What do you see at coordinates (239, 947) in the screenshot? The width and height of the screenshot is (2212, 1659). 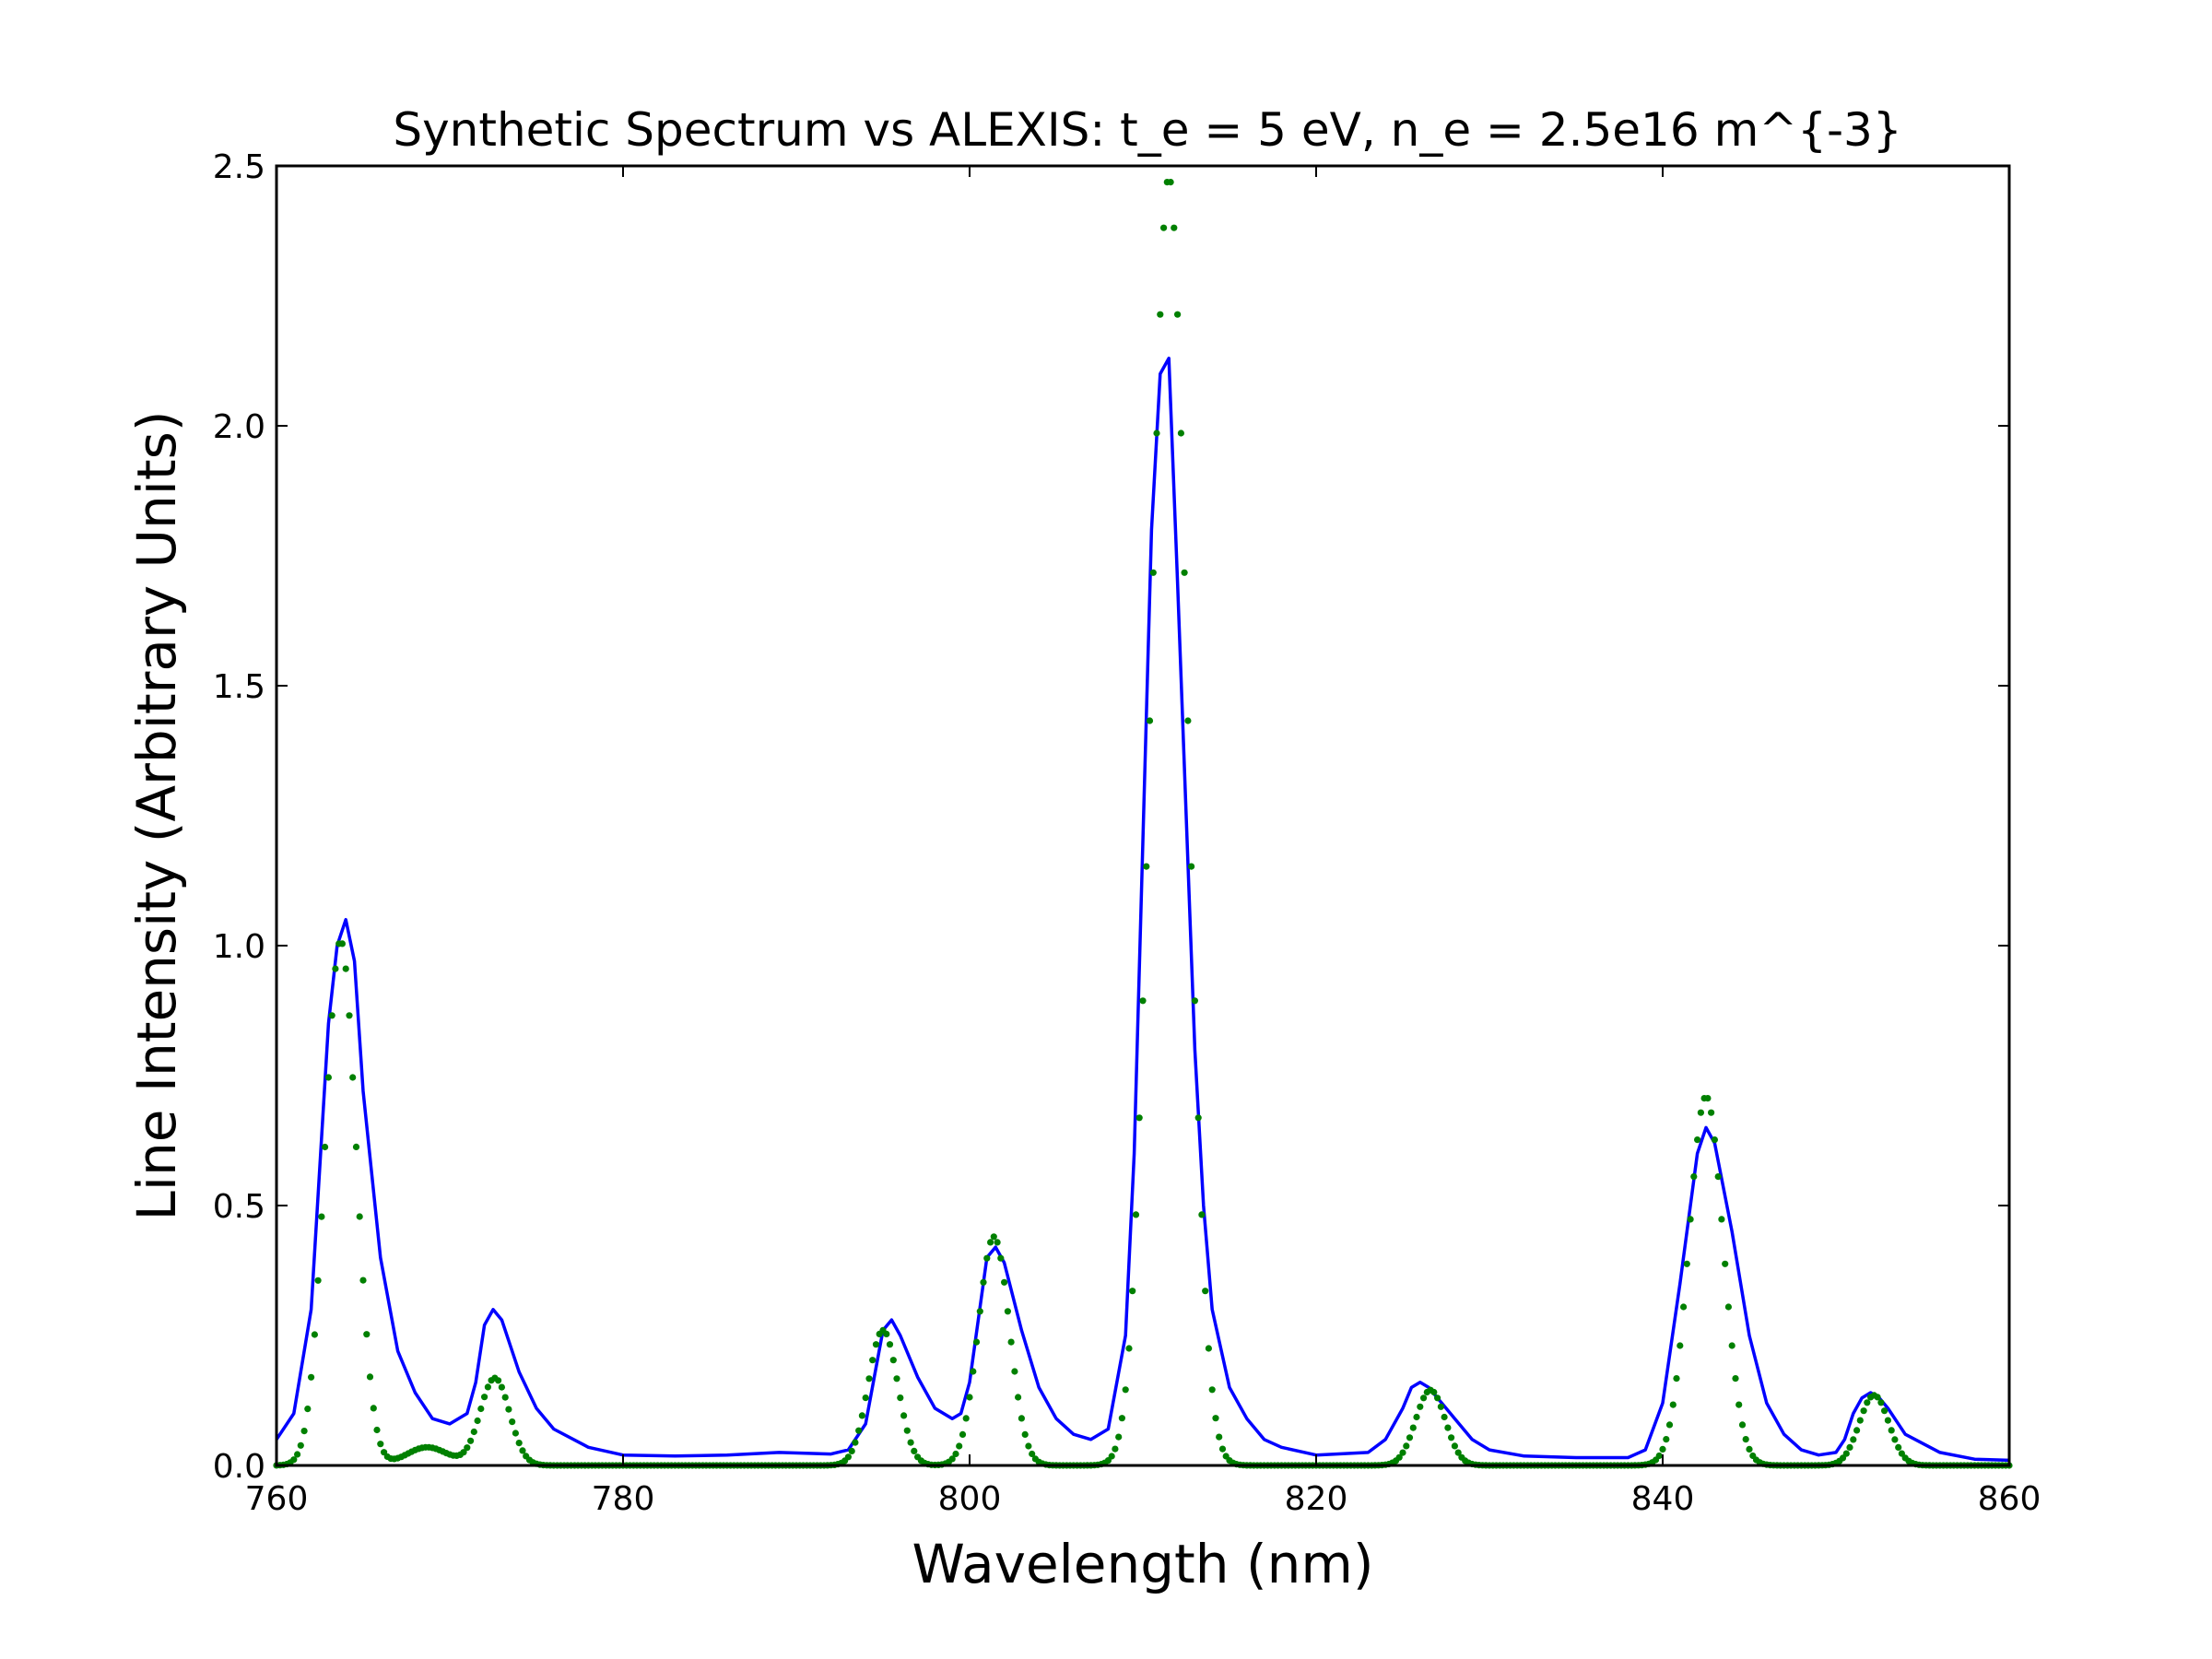 I see `y-tick-label: 1.0` at bounding box center [239, 947].